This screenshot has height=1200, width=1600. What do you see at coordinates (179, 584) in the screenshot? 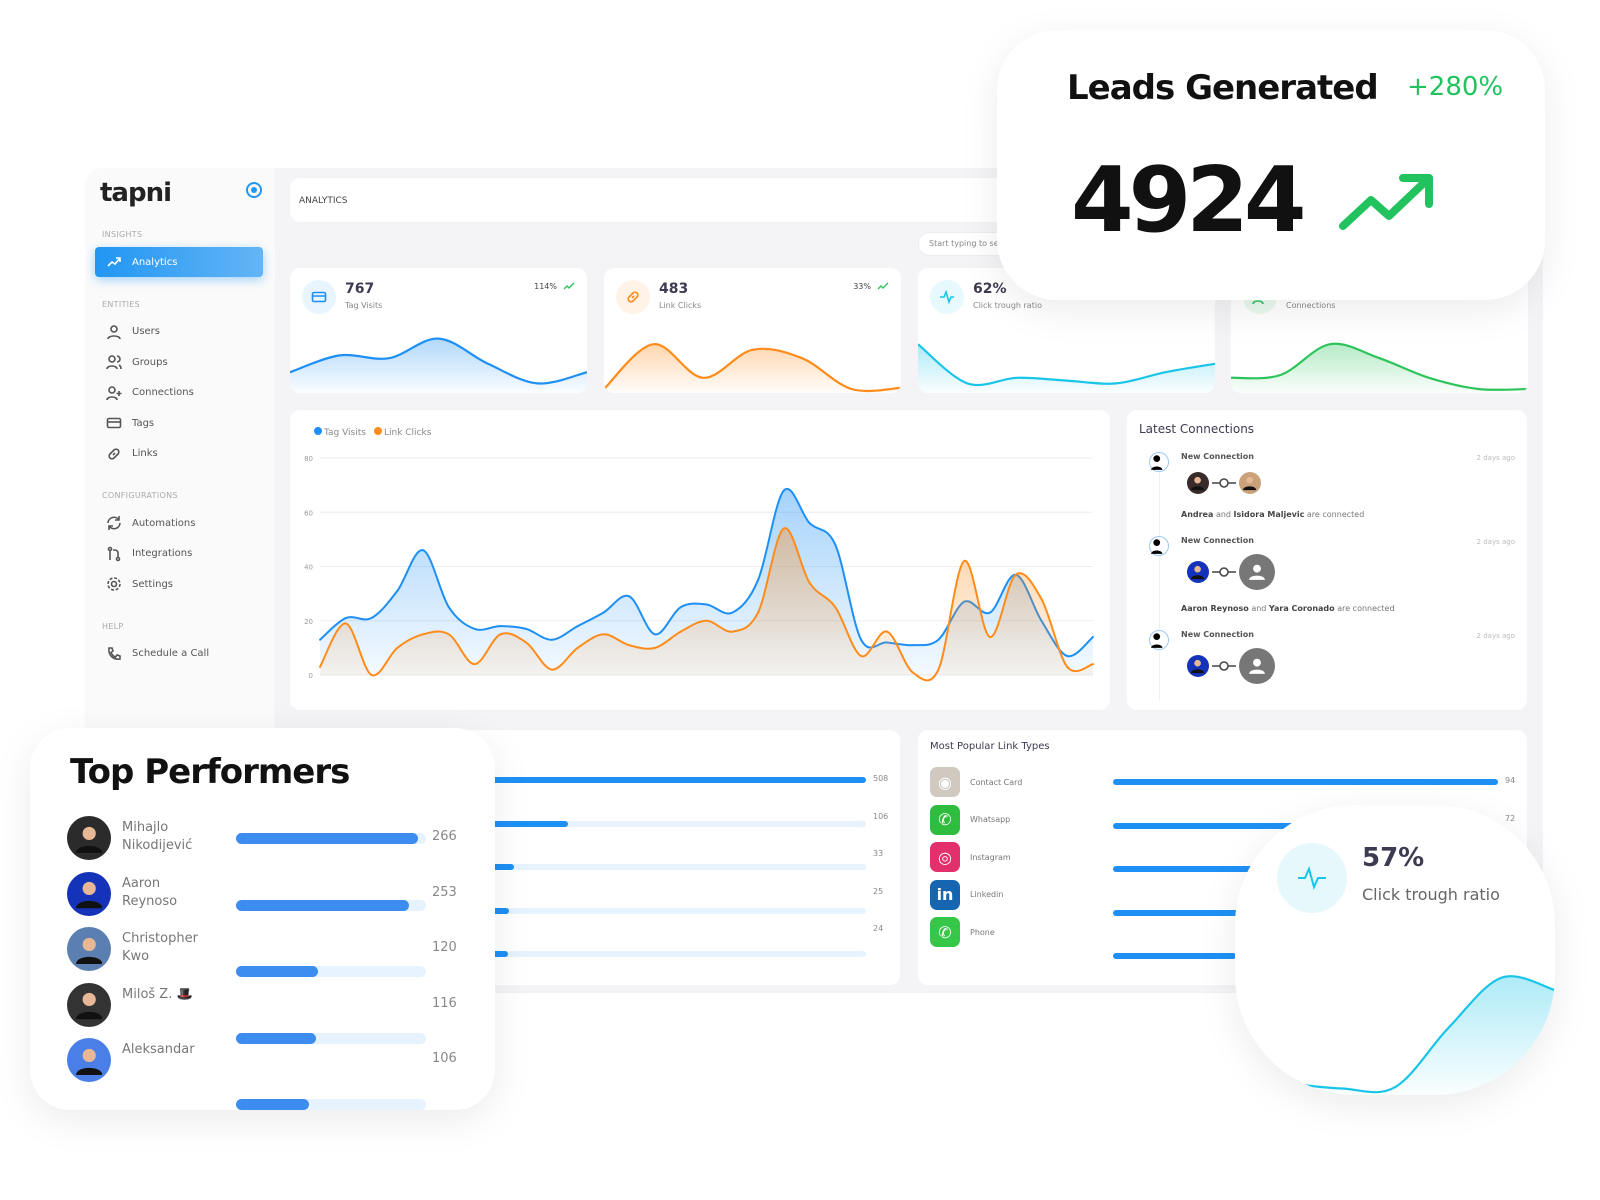
I see `sidebar-item-settings: Settings` at bounding box center [179, 584].